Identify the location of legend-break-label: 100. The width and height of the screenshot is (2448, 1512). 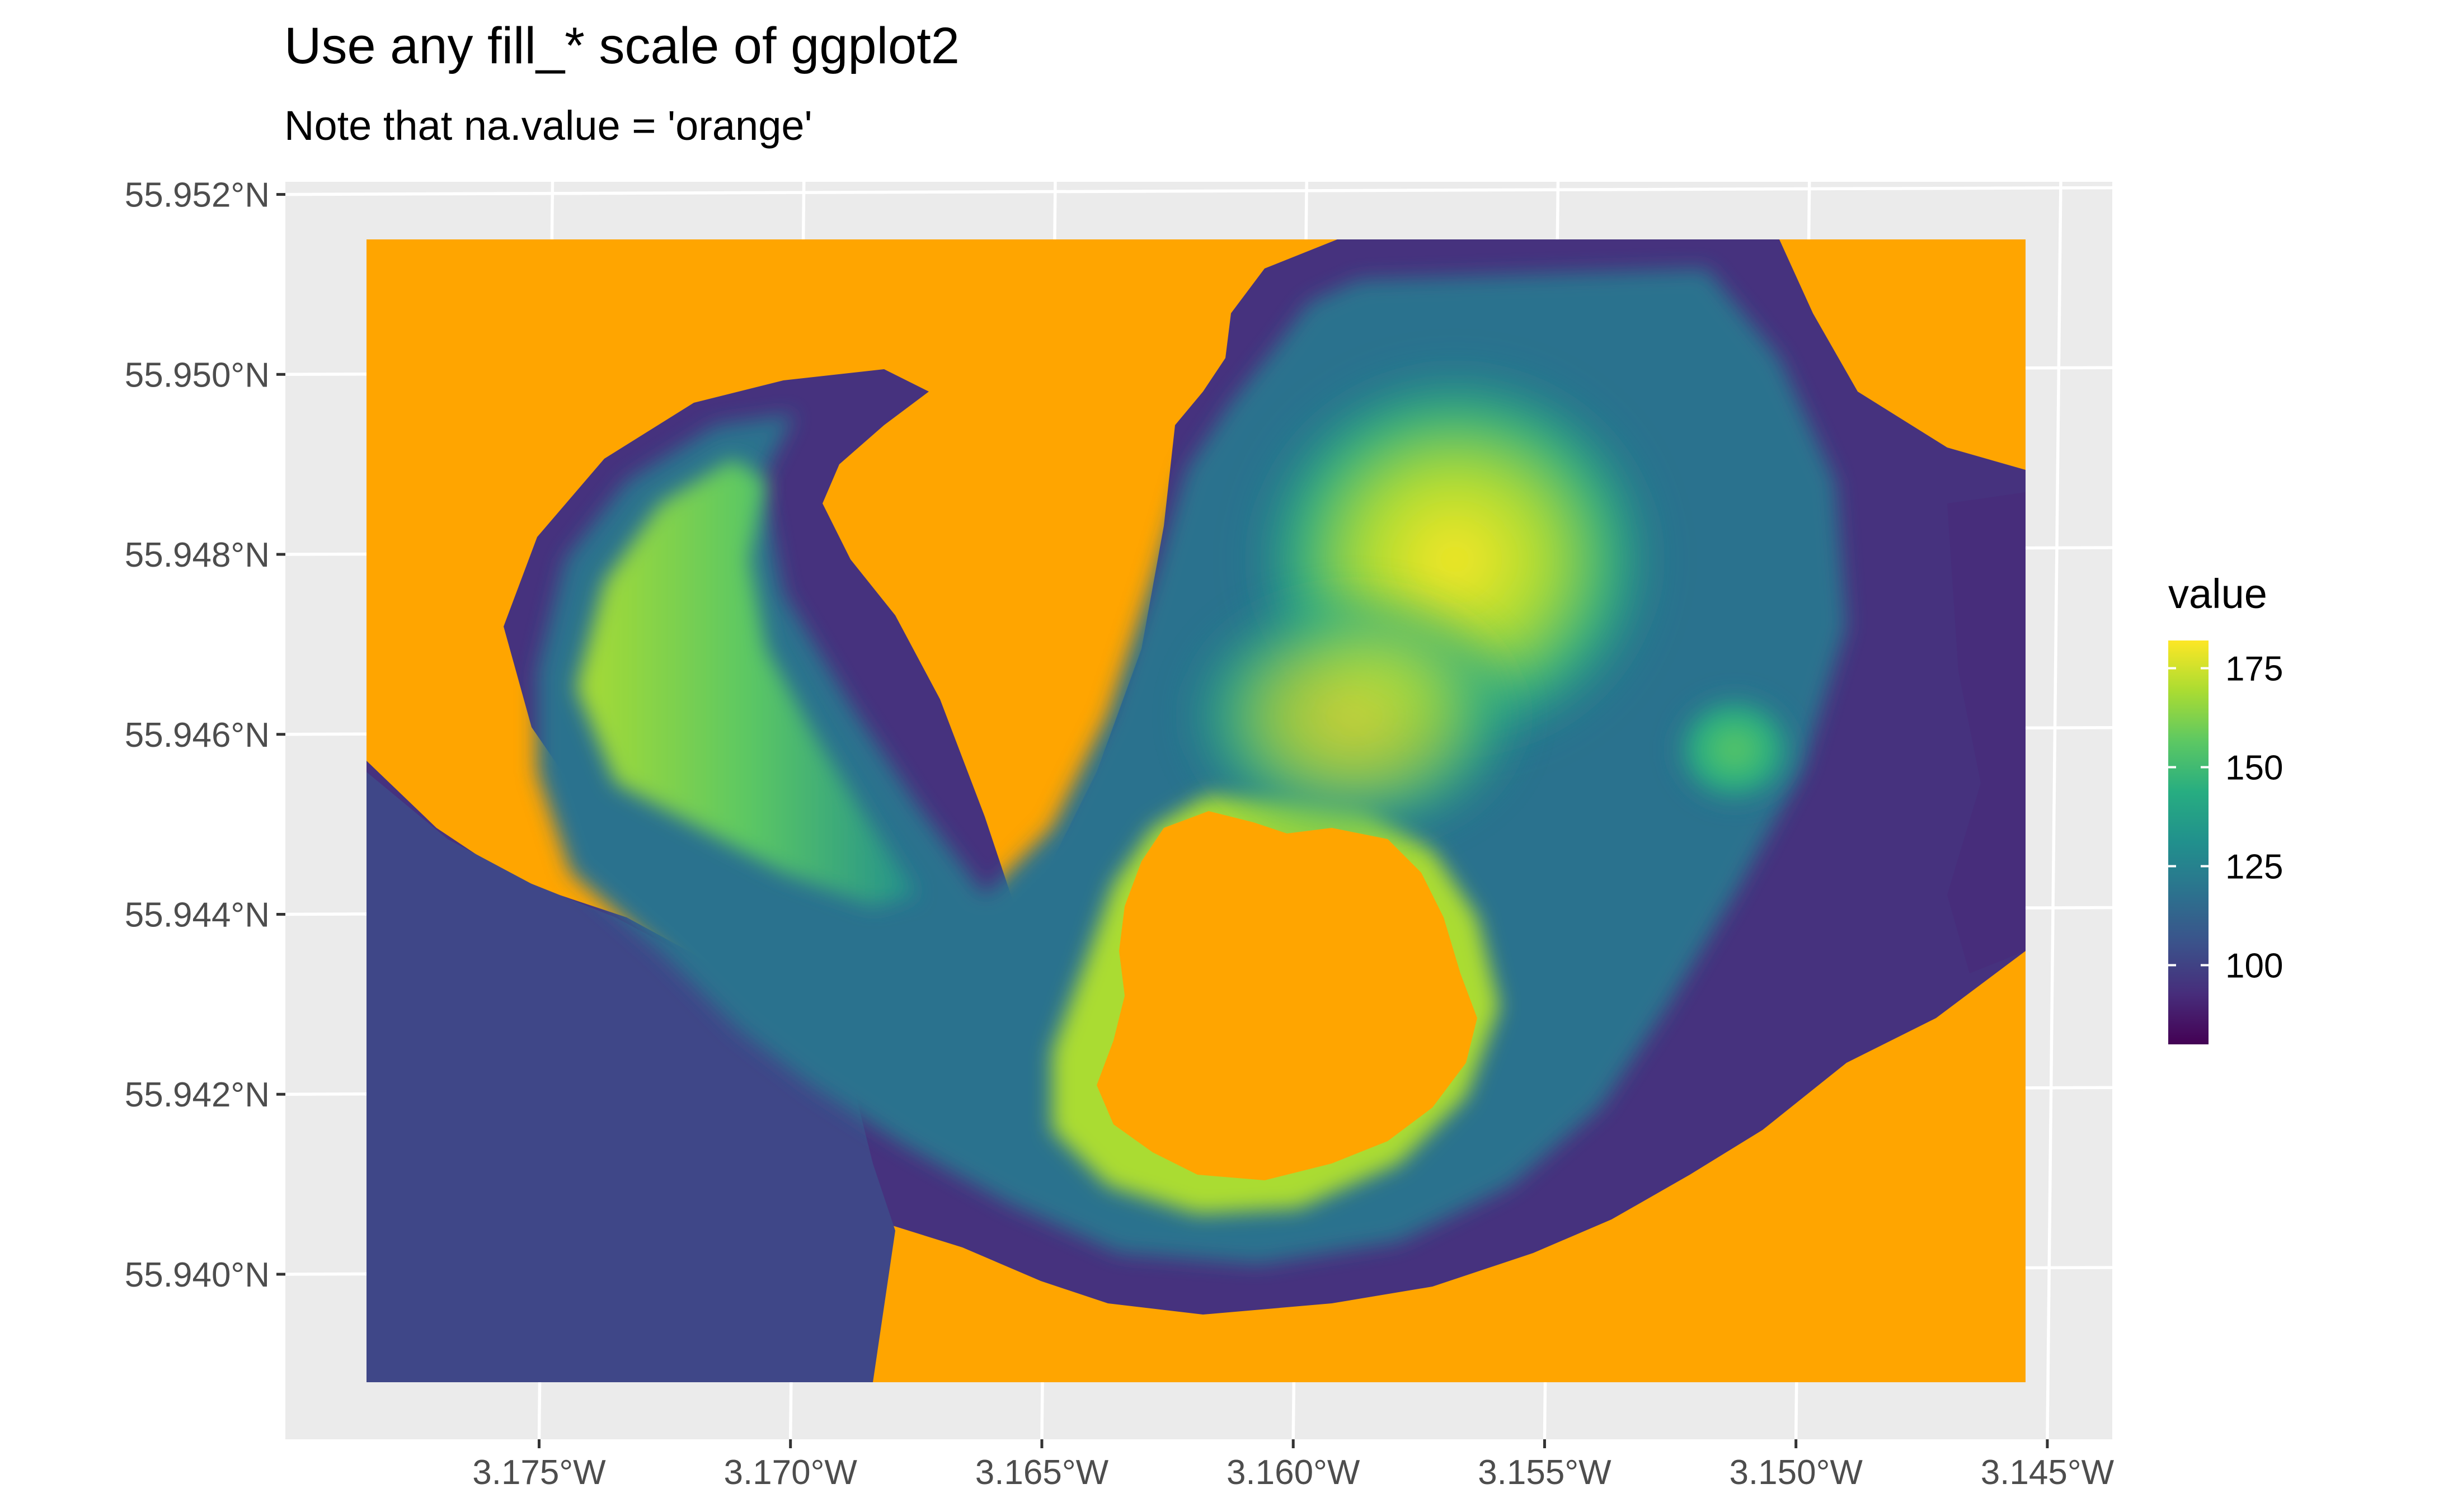
(2254, 966).